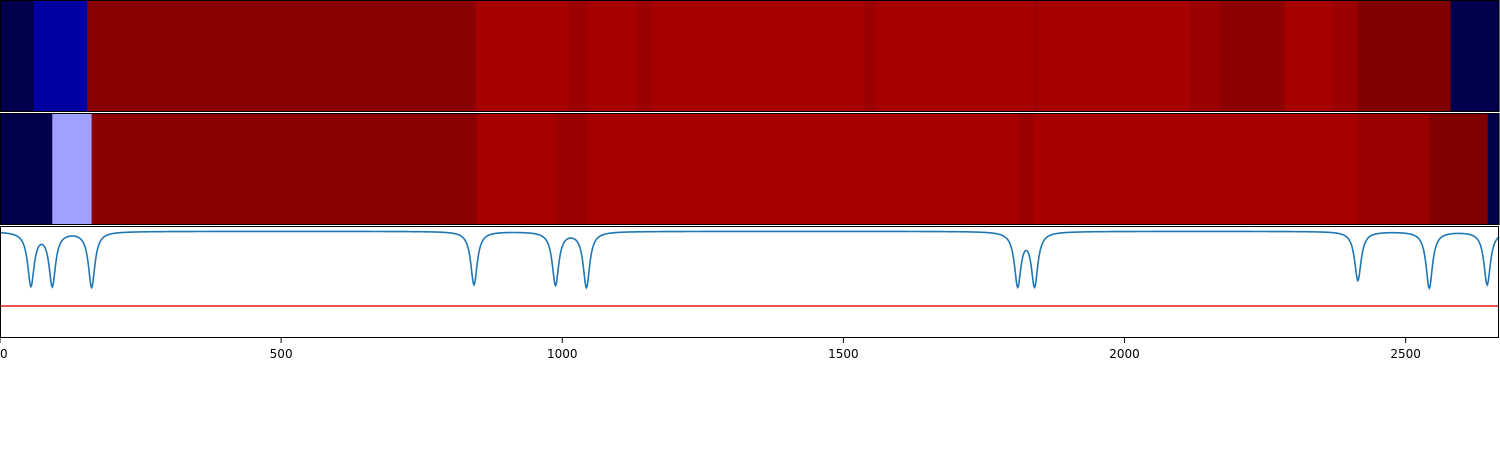  I want to click on x-tick-label-2: 1000, so click(562, 354).